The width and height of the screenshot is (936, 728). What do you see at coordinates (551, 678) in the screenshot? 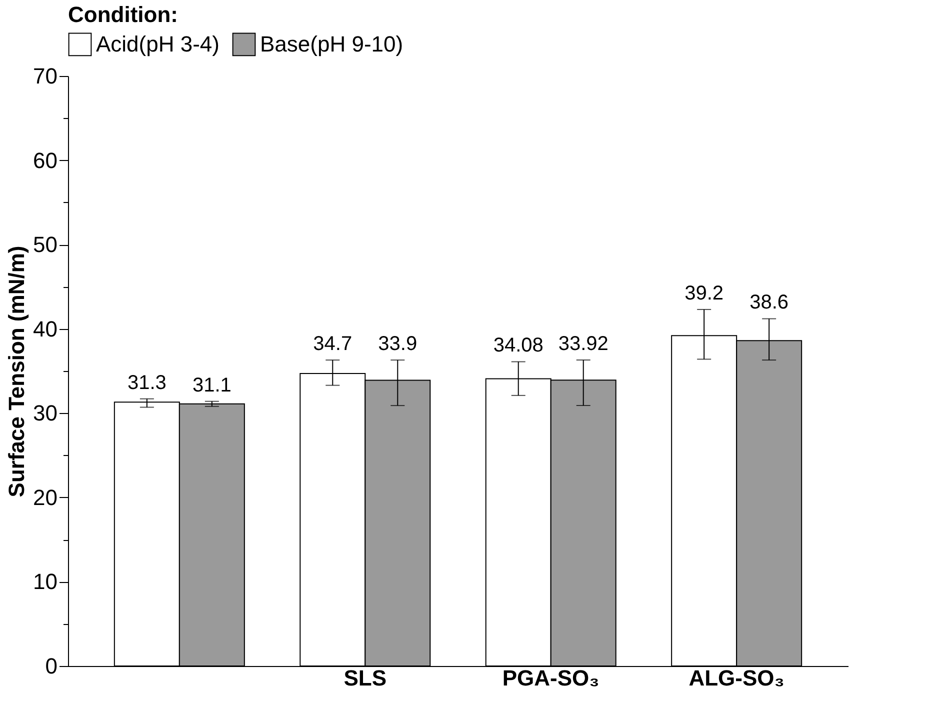
I see `x-tick-label: PGA-SO₃` at bounding box center [551, 678].